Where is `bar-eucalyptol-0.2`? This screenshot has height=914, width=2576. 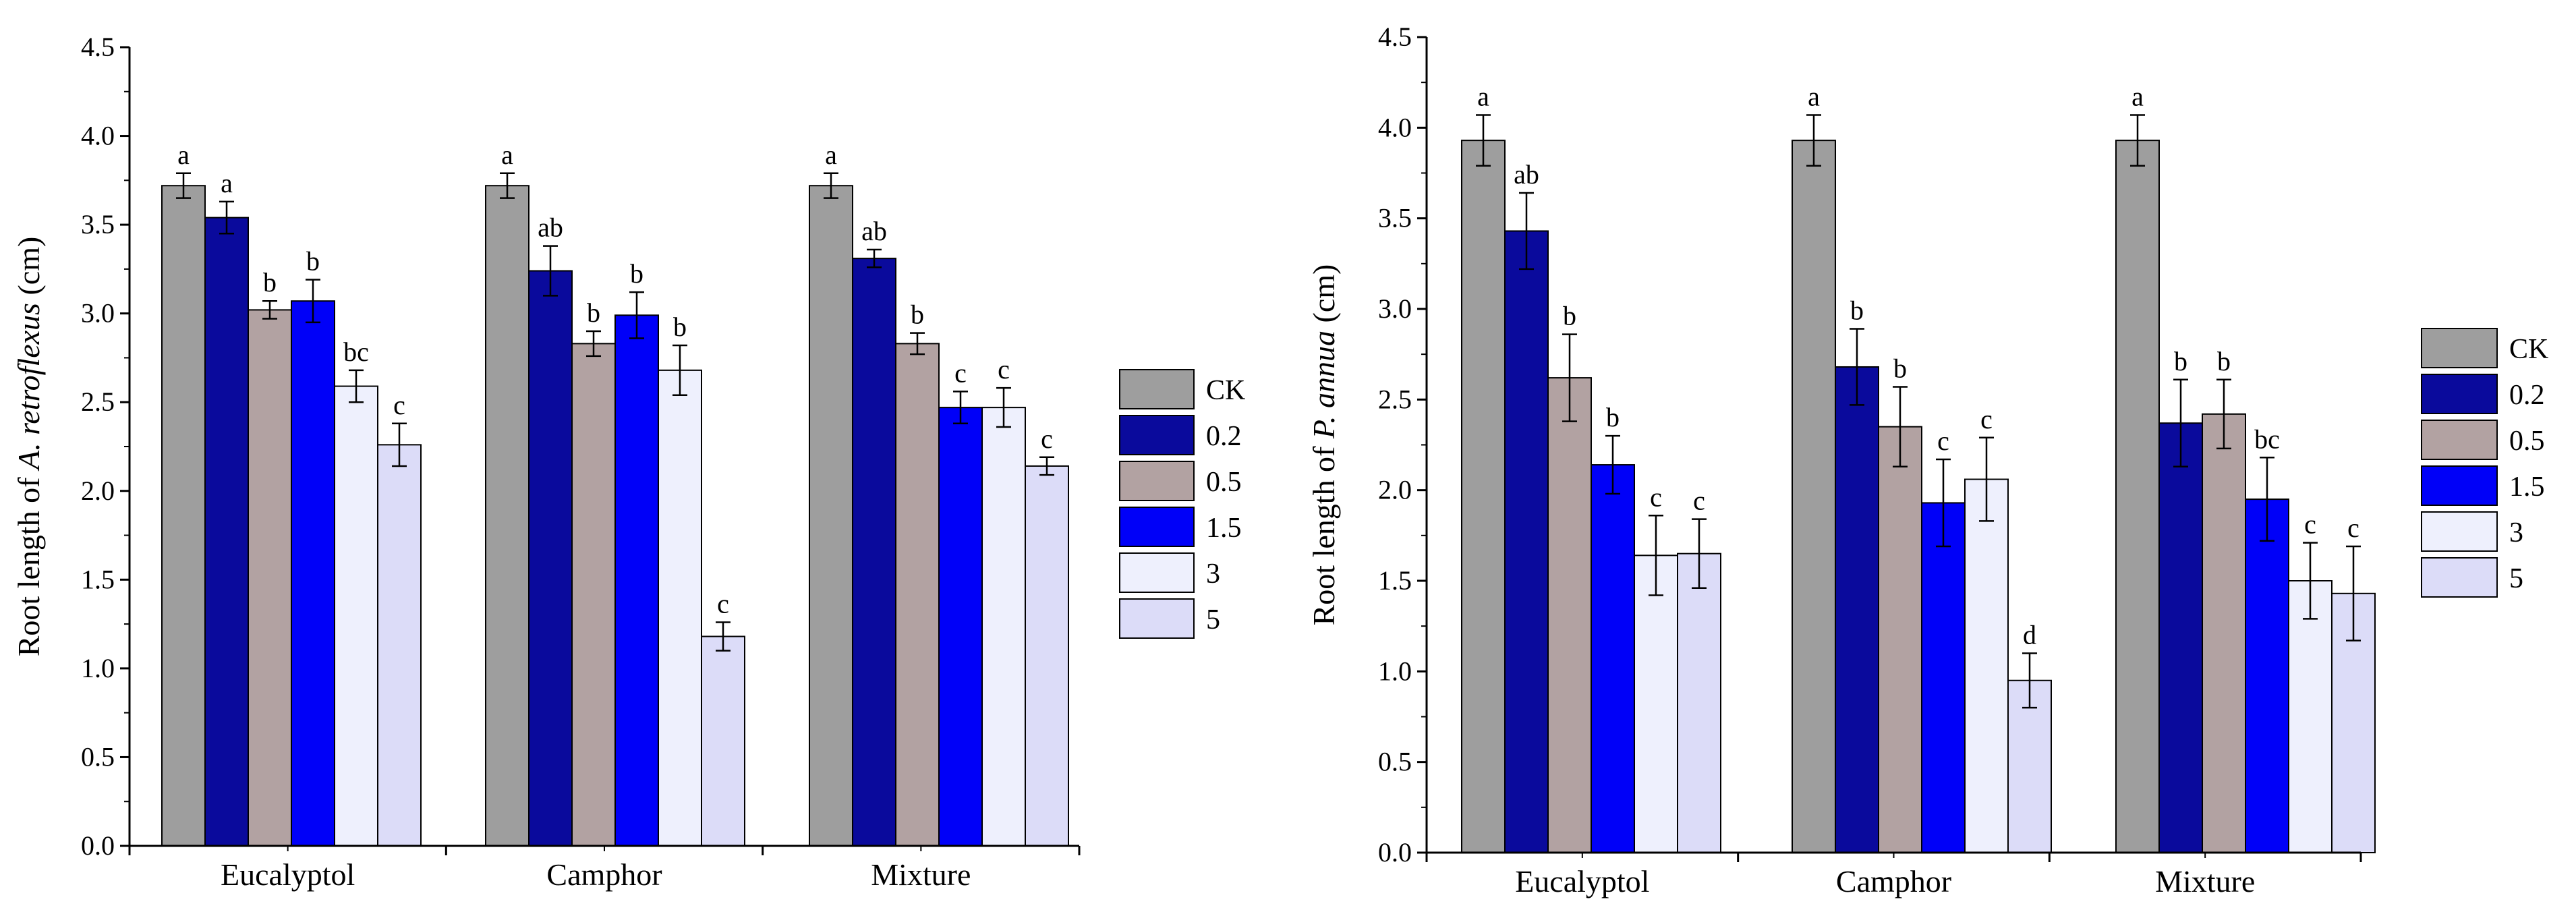 bar-eucalyptol-0.2 is located at coordinates (226, 532).